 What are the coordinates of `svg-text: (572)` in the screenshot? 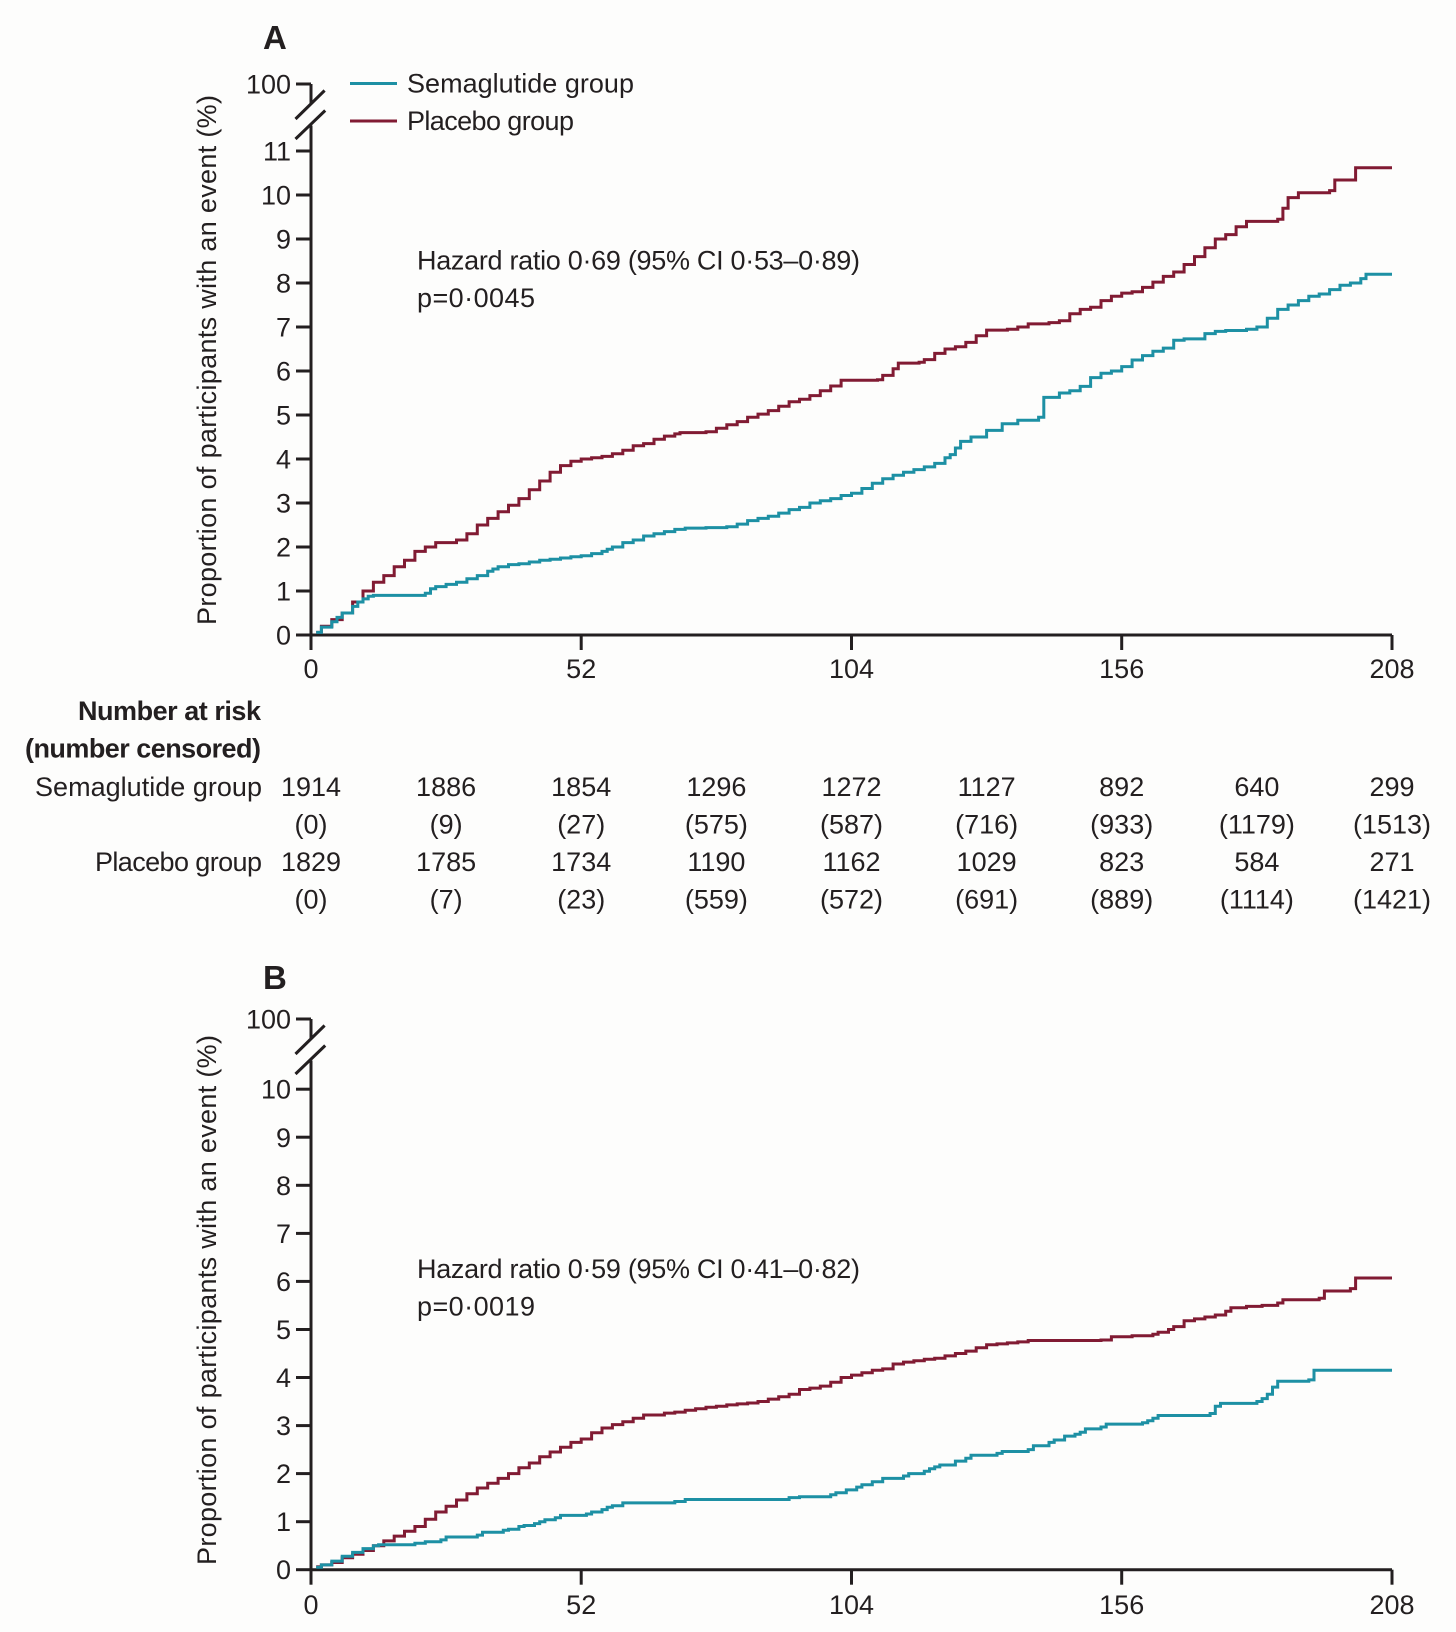 It's located at (851, 900).